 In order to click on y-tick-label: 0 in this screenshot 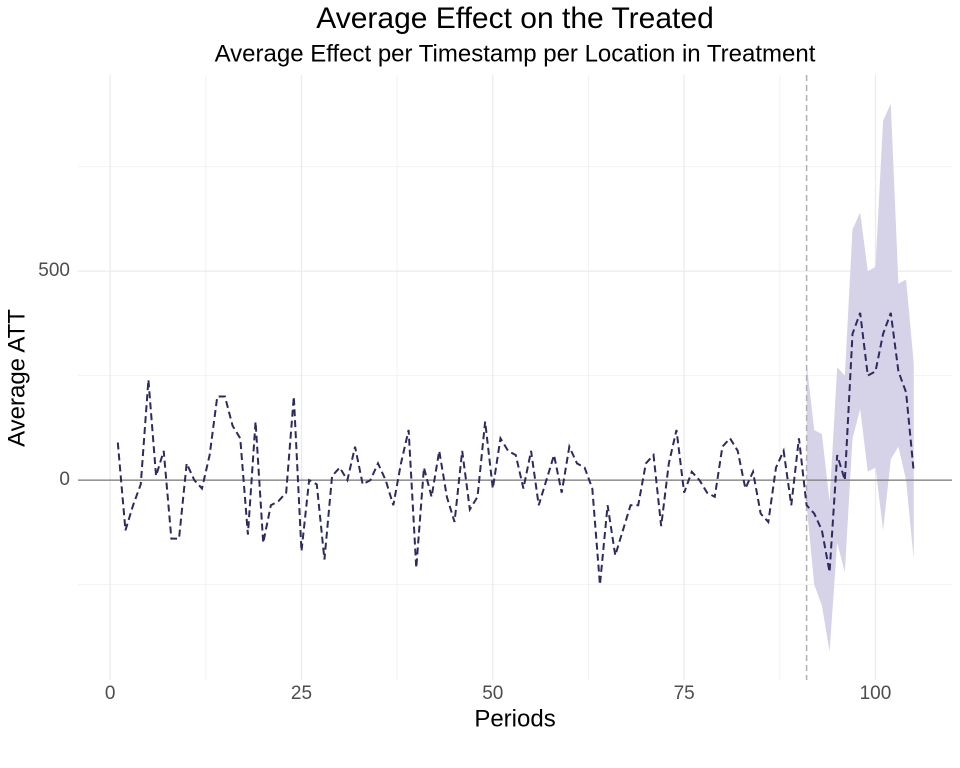, I will do `click(64, 479)`.